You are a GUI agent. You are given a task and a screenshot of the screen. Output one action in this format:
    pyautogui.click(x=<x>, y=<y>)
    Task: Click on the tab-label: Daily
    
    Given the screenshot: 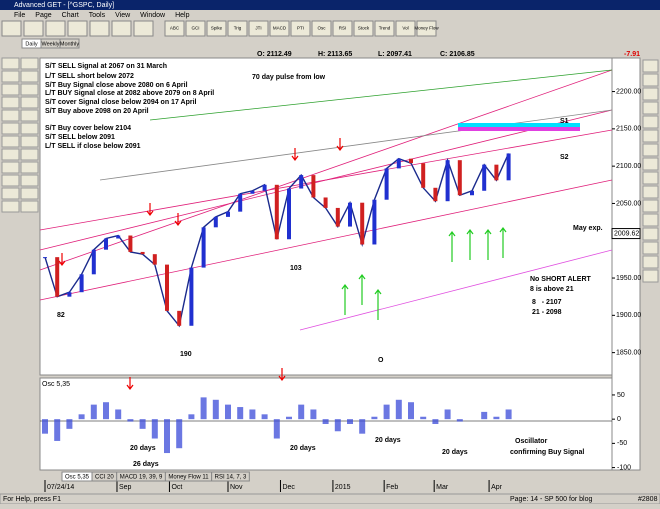 What is the action you would take?
    pyautogui.click(x=31, y=44)
    